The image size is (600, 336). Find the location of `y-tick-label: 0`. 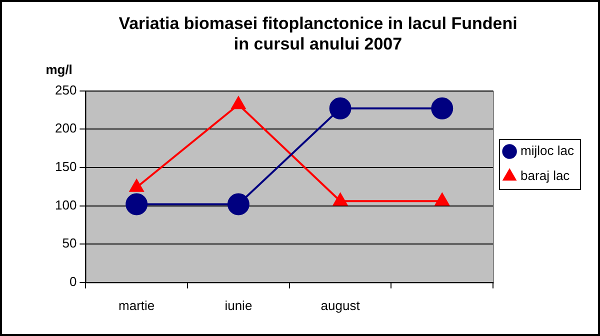

y-tick-label: 0 is located at coordinates (73, 281).